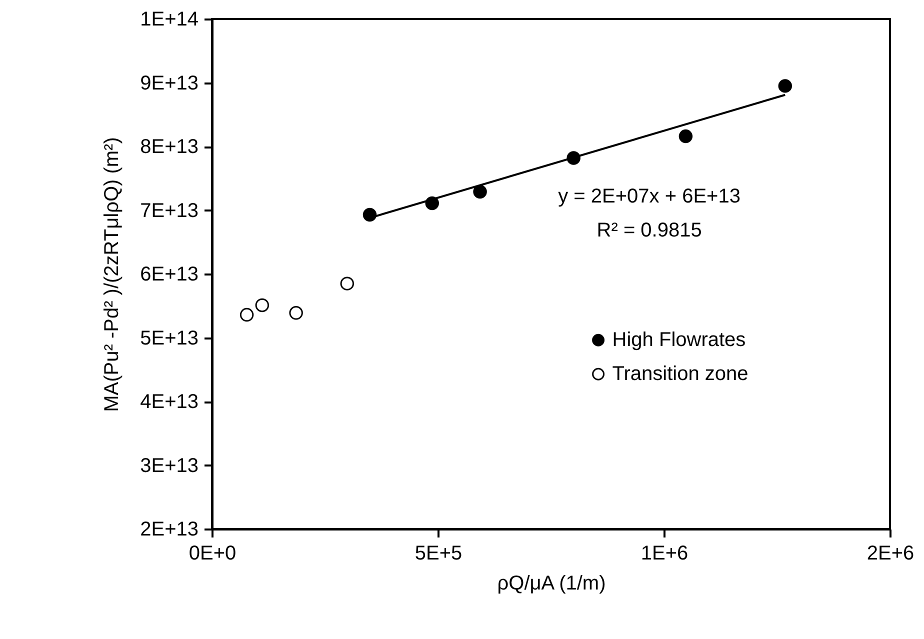 The width and height of the screenshot is (924, 639). I want to click on y-tick-label: 6E+13, so click(169, 275).